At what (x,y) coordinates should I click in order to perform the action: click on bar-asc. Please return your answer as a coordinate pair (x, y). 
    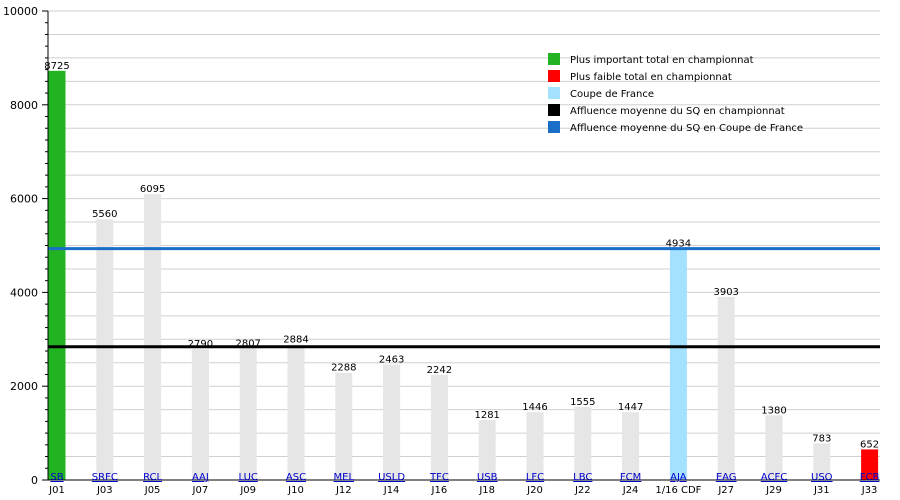
    Looking at the image, I should click on (296, 412).